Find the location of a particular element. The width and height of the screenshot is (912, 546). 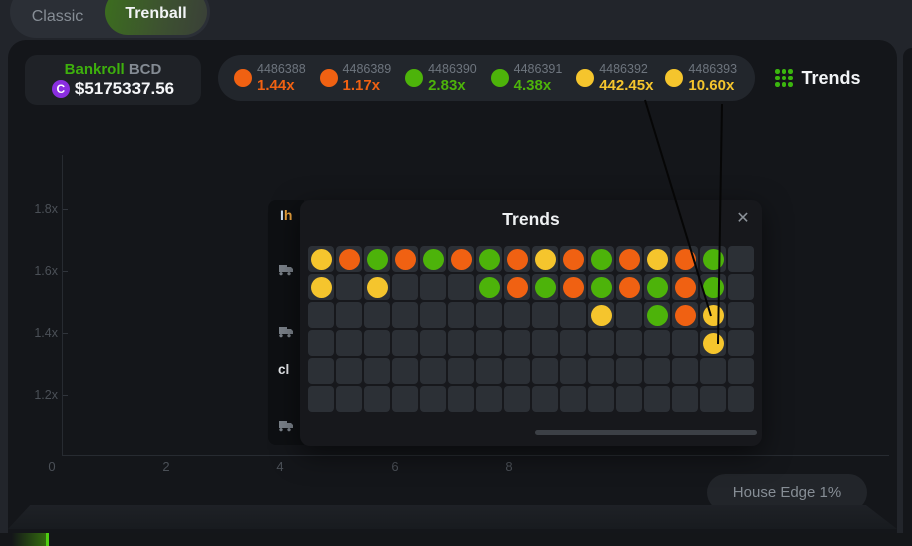

x-axis-tick-label: 0 is located at coordinates (52, 466).